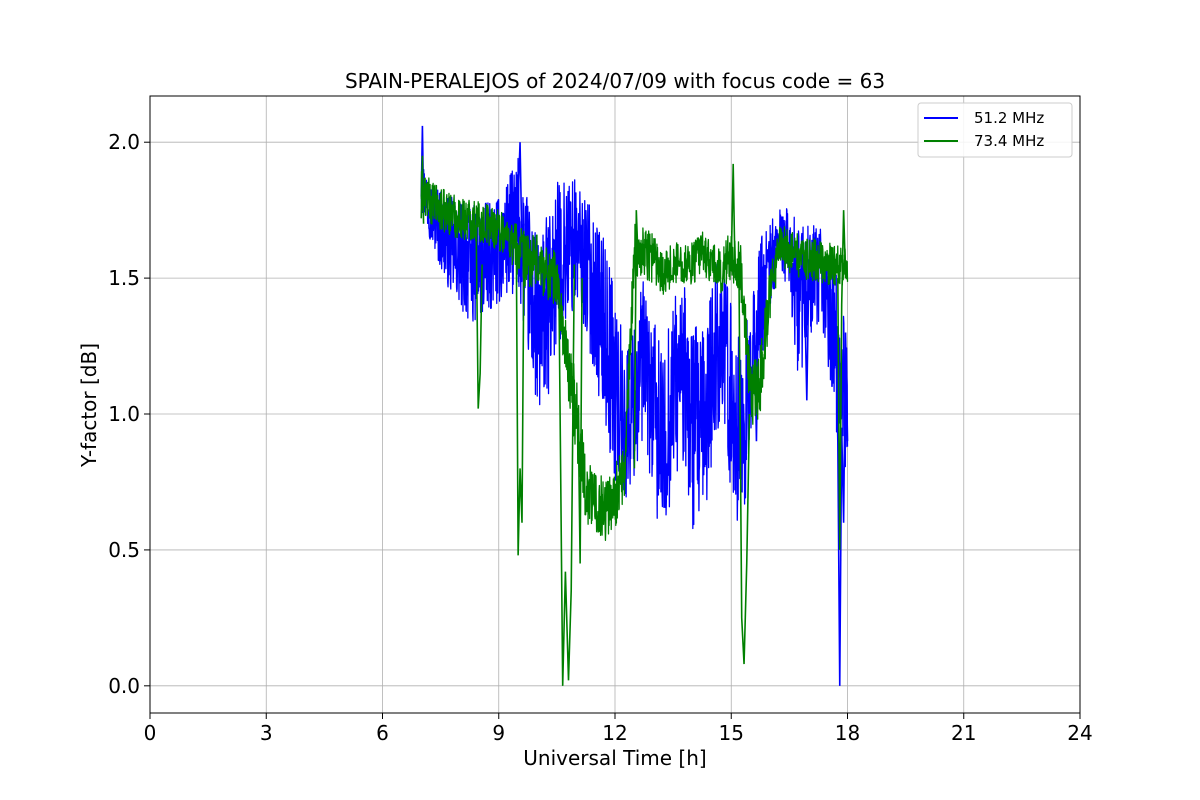 The height and width of the screenshot is (800, 1200). I want to click on y-axis-label: Y-factor [dB], so click(89, 405).